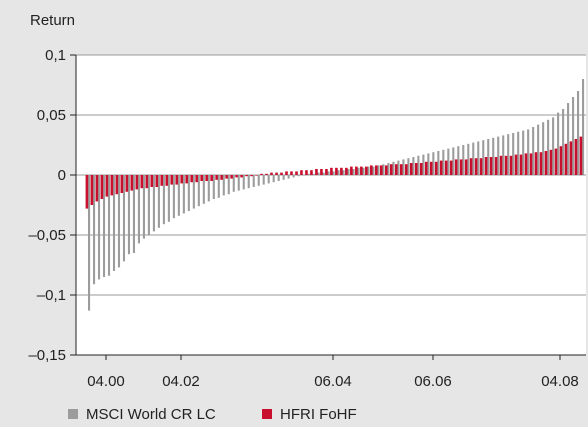  Describe the element at coordinates (52, 20) in the screenshot. I see `y-axis-title: Return` at that location.